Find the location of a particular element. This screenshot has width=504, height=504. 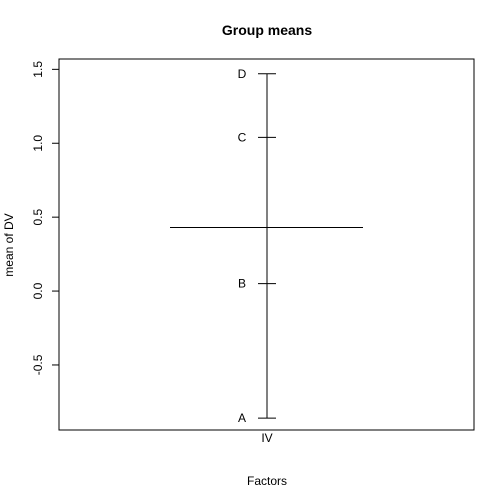

chart-title: Group means is located at coordinates (267, 30).